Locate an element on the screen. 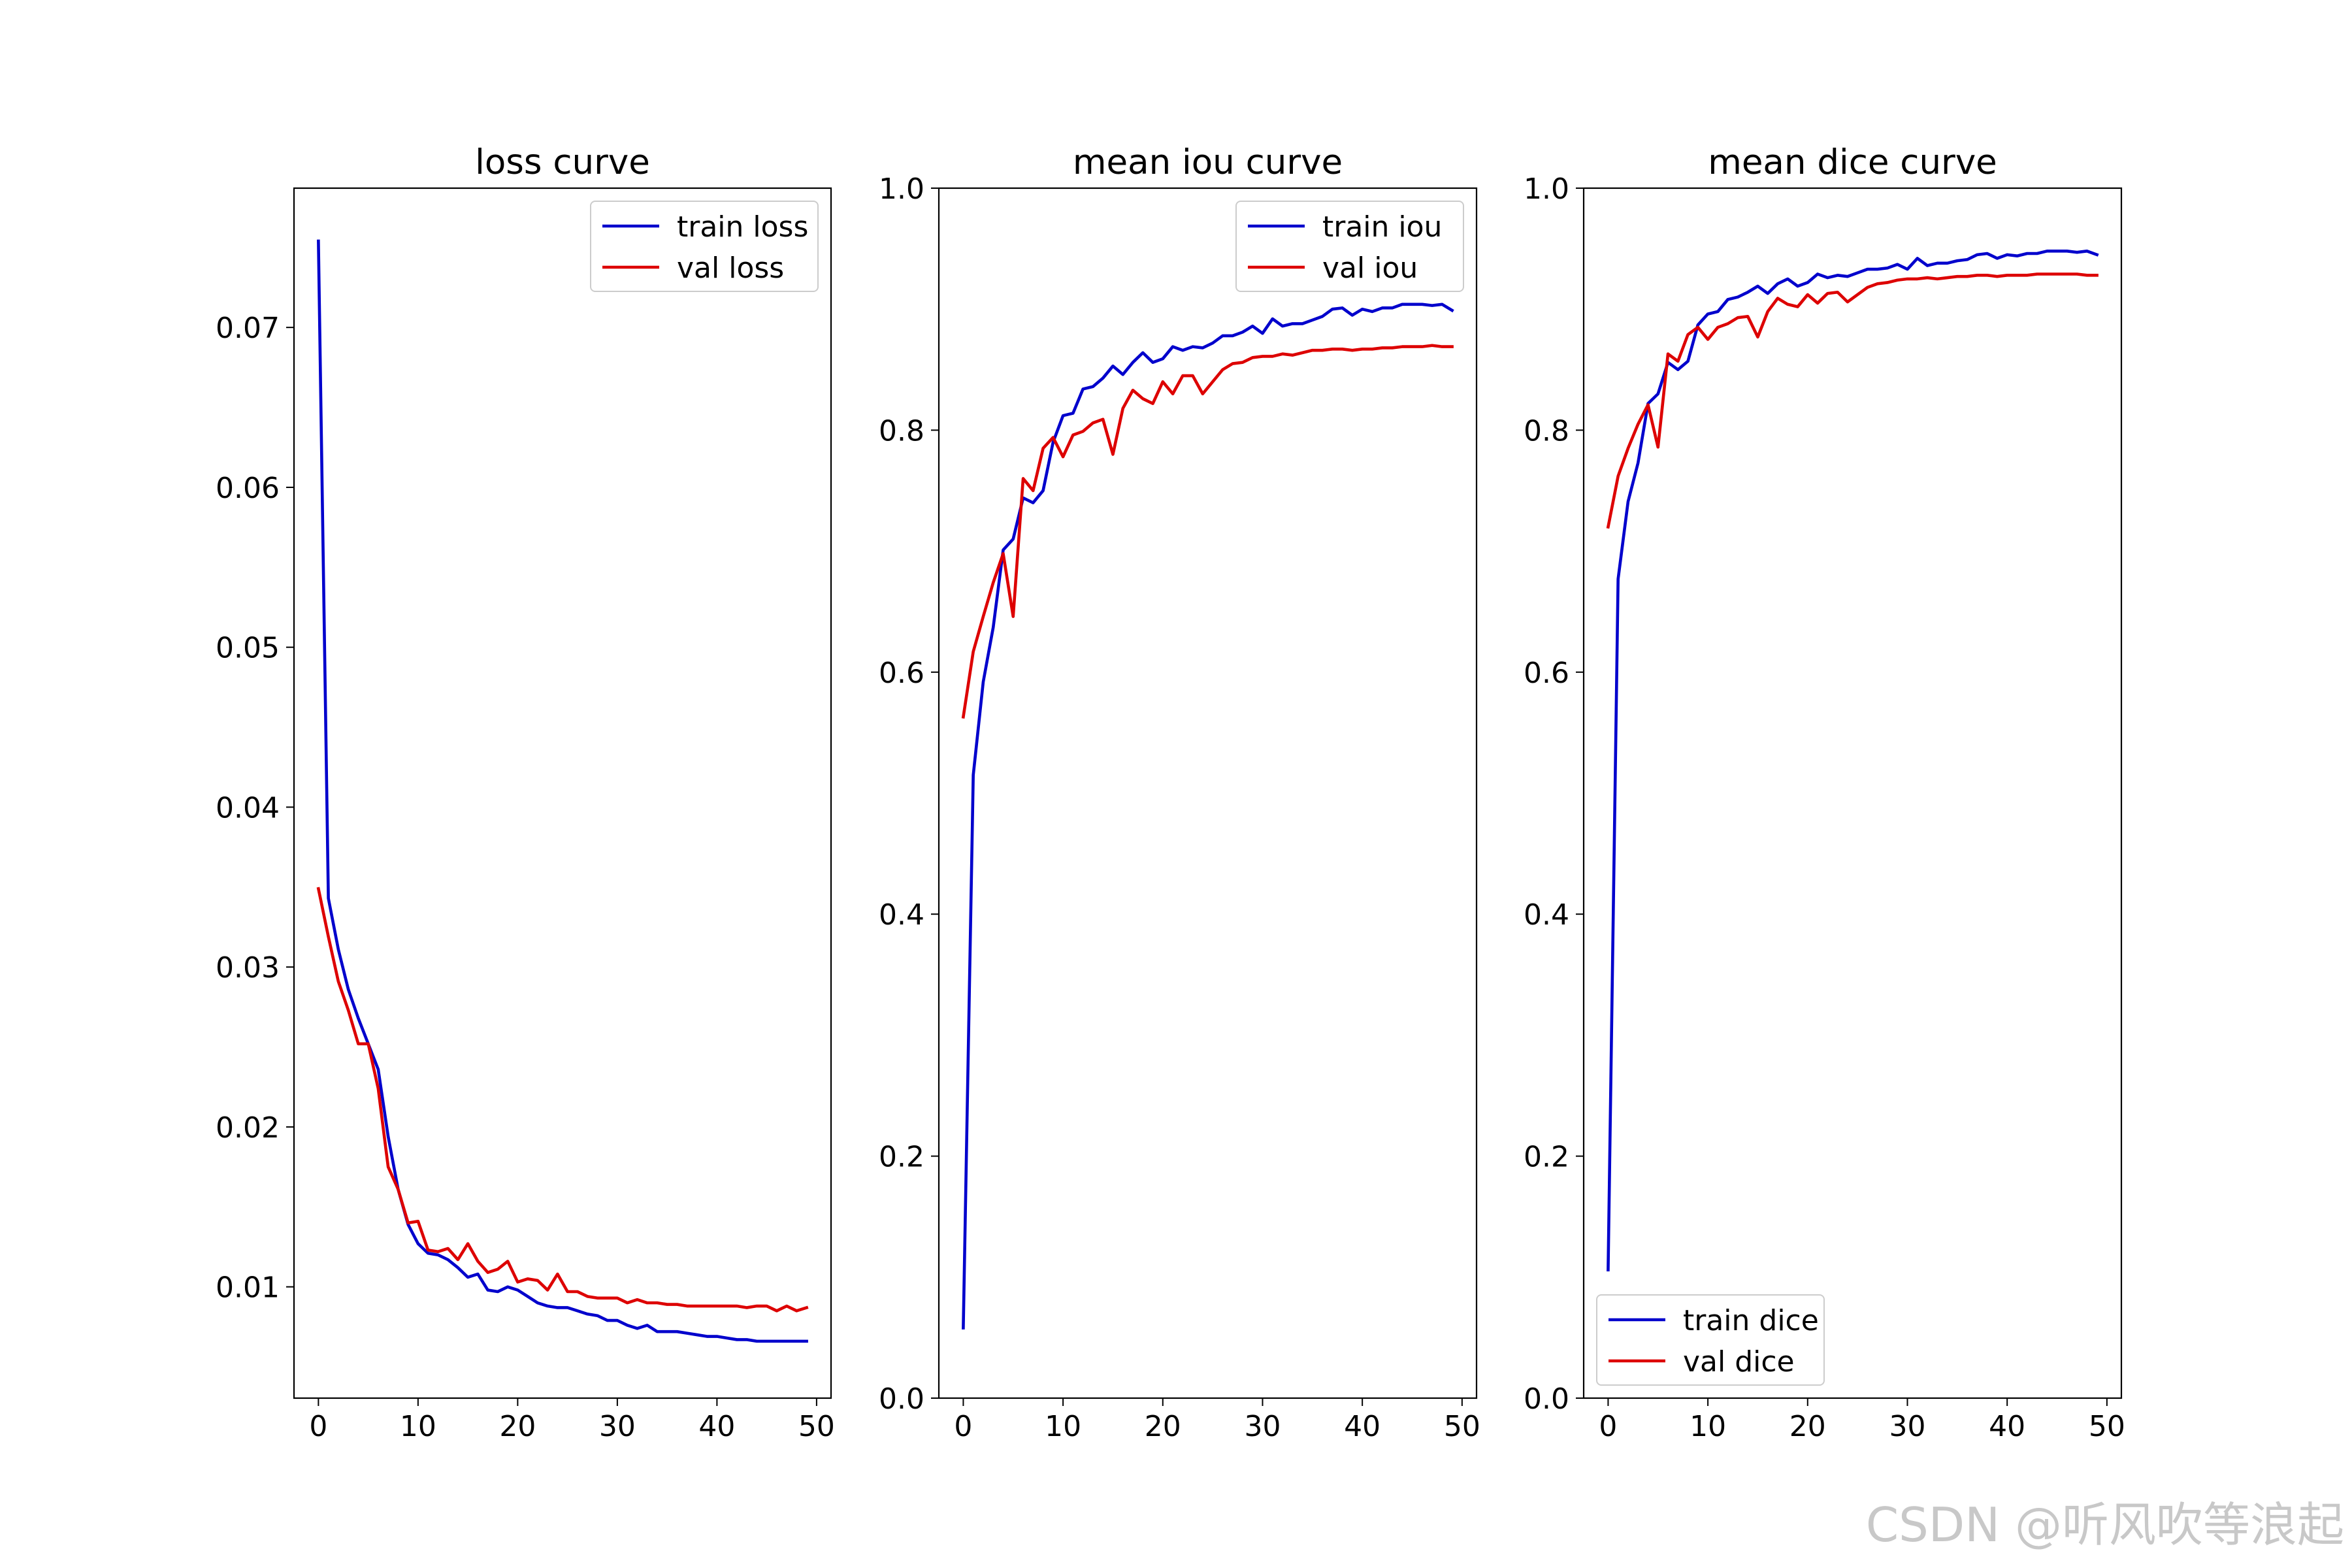 Image resolution: width=2352 pixels, height=1568 pixels. y-tick-label: 0.04 is located at coordinates (248, 808).